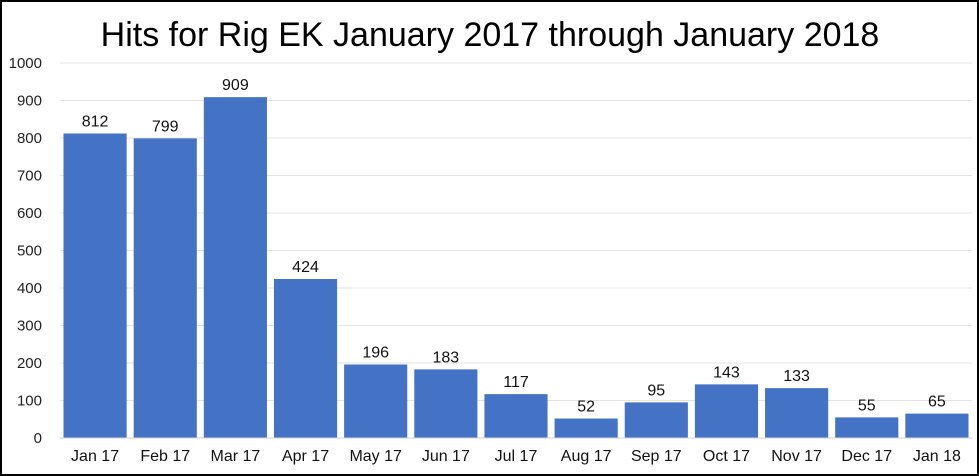  Describe the element at coordinates (375, 353) in the screenshot. I see `data-label: 196` at that location.